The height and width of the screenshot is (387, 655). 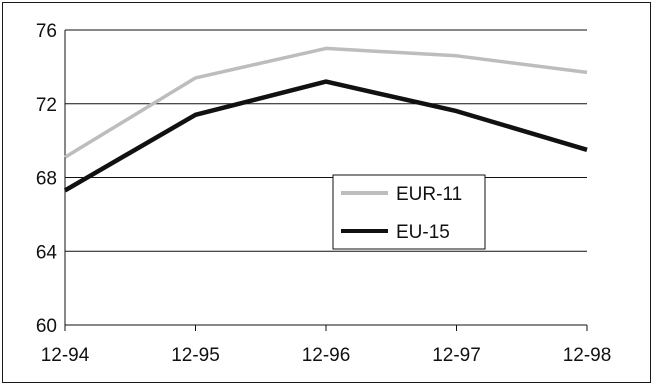 I want to click on y-tick-label: 68, so click(x=46, y=179).